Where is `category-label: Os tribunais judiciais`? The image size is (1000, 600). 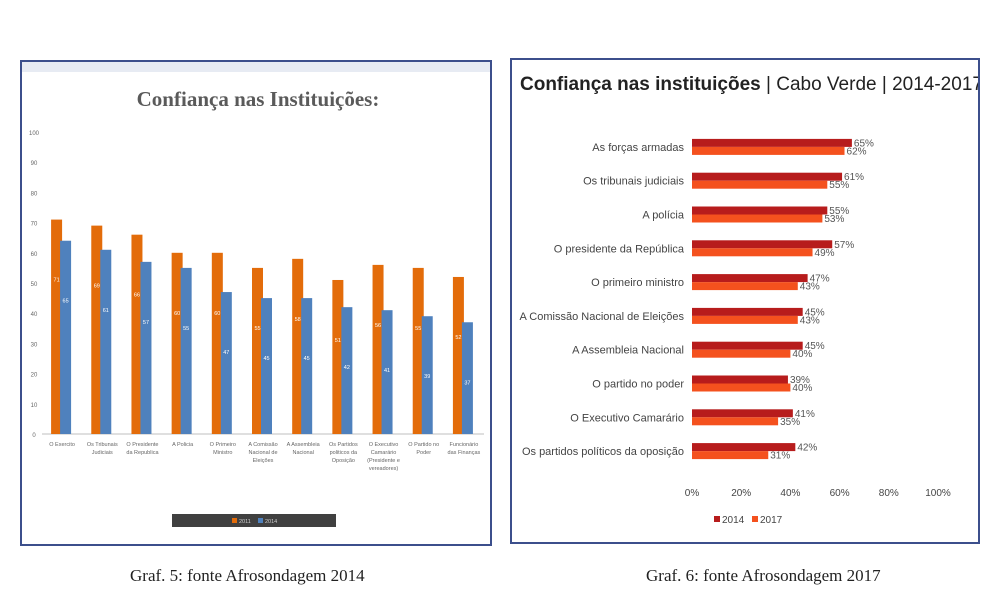
category-label: Os tribunais judiciais is located at coordinates (633, 182).